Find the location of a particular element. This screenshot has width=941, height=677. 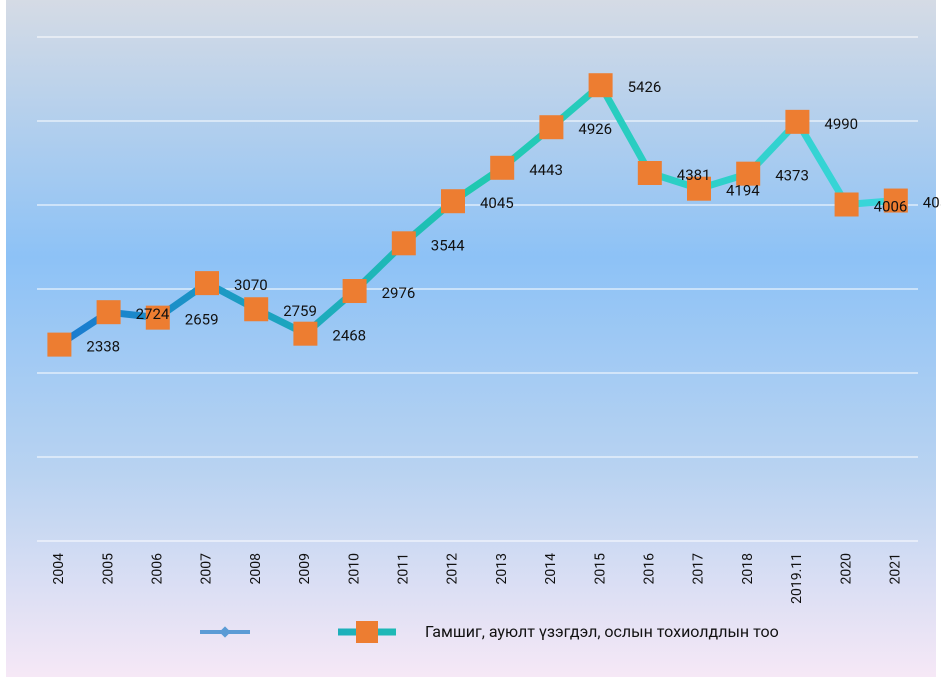

data-label: 3544 is located at coordinates (448, 245).